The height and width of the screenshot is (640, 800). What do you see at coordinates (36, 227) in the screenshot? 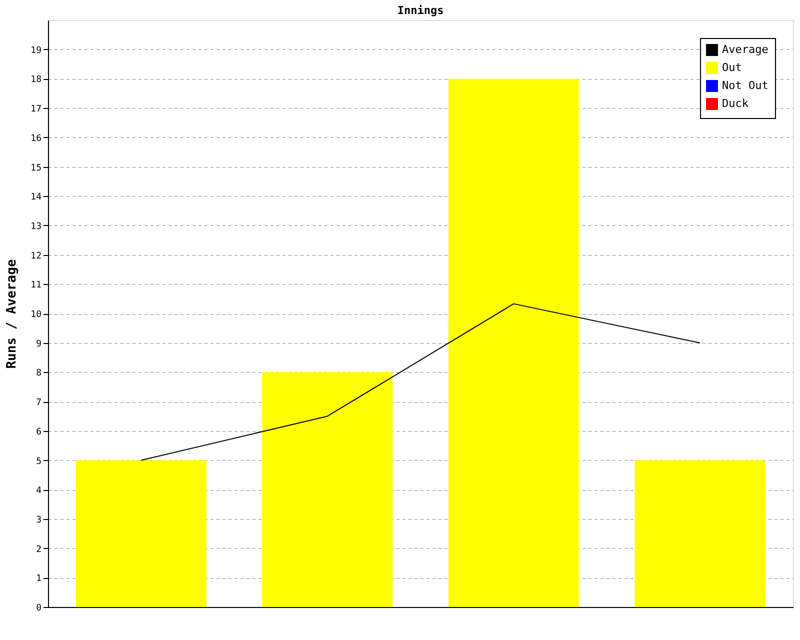
I see `y-tick-label: 13` at bounding box center [36, 227].